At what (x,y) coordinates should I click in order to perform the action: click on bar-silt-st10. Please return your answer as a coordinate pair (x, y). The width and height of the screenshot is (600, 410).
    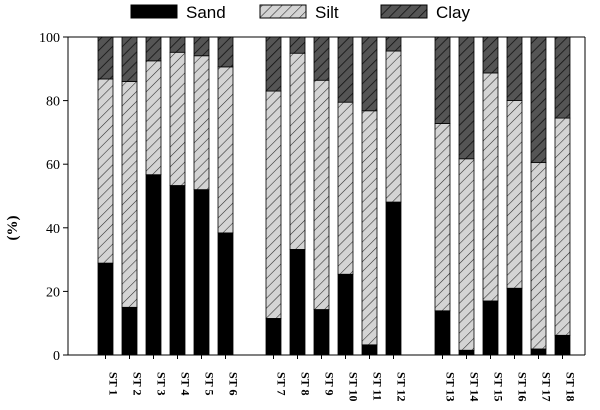
    Looking at the image, I should click on (345, 188).